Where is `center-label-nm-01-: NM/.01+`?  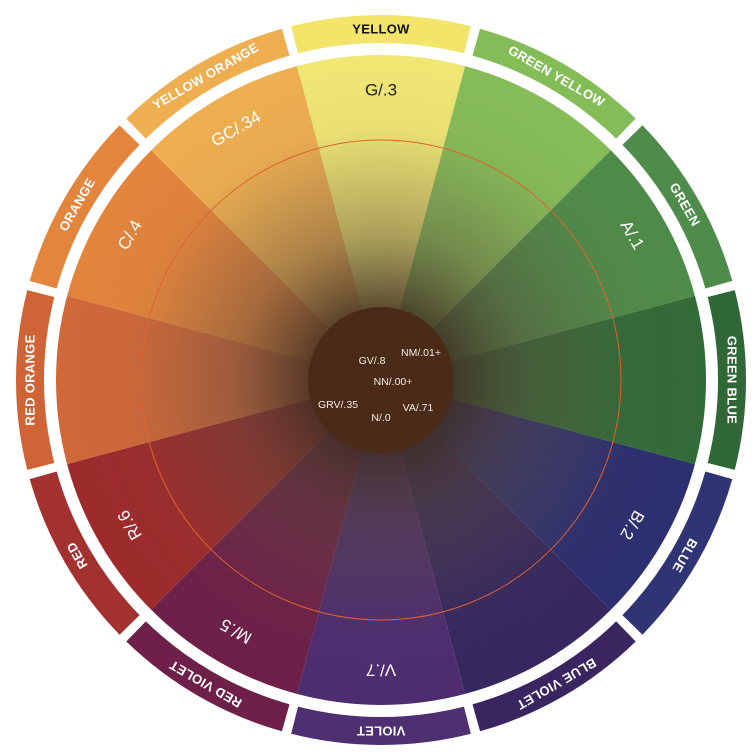
center-label-nm-01-: NM/.01+ is located at coordinates (421, 353).